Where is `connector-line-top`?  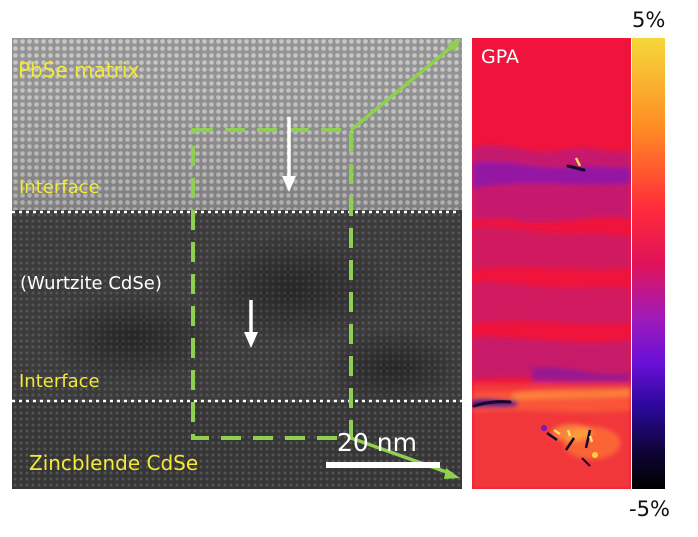
connector-line-top is located at coordinates (403, 87).